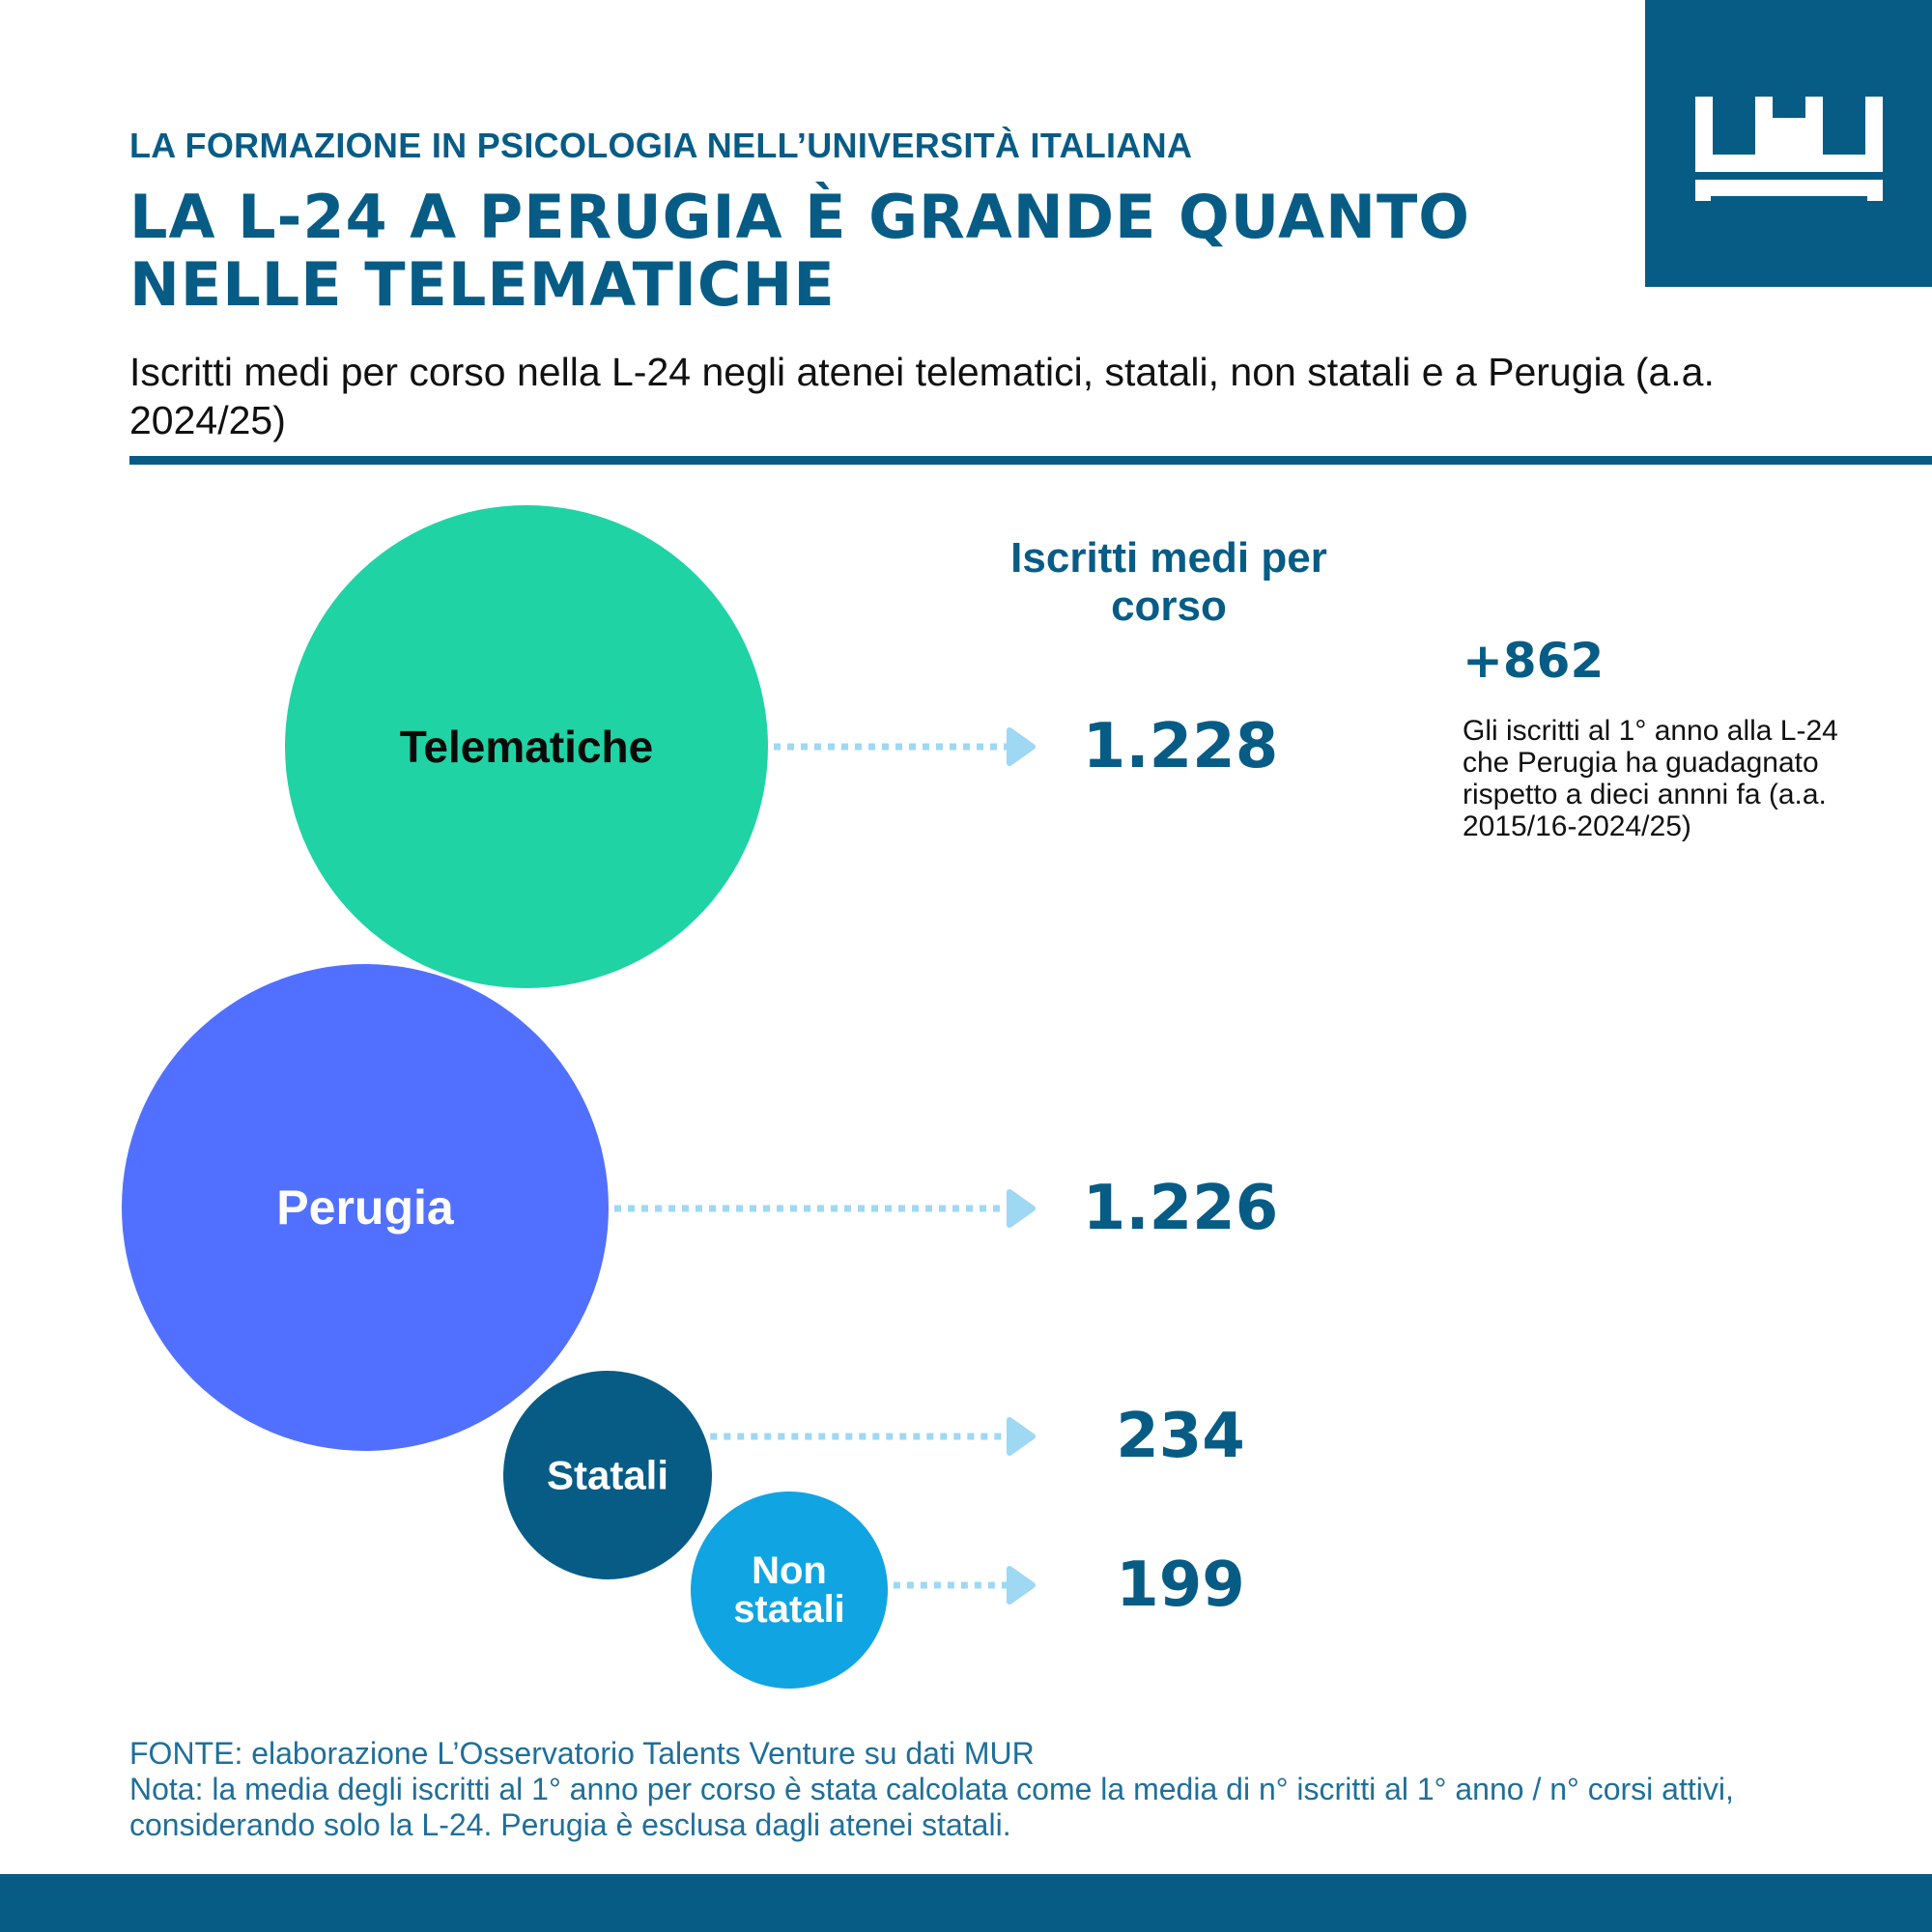  I want to click on bubble-label: Statali, so click(607, 1475).